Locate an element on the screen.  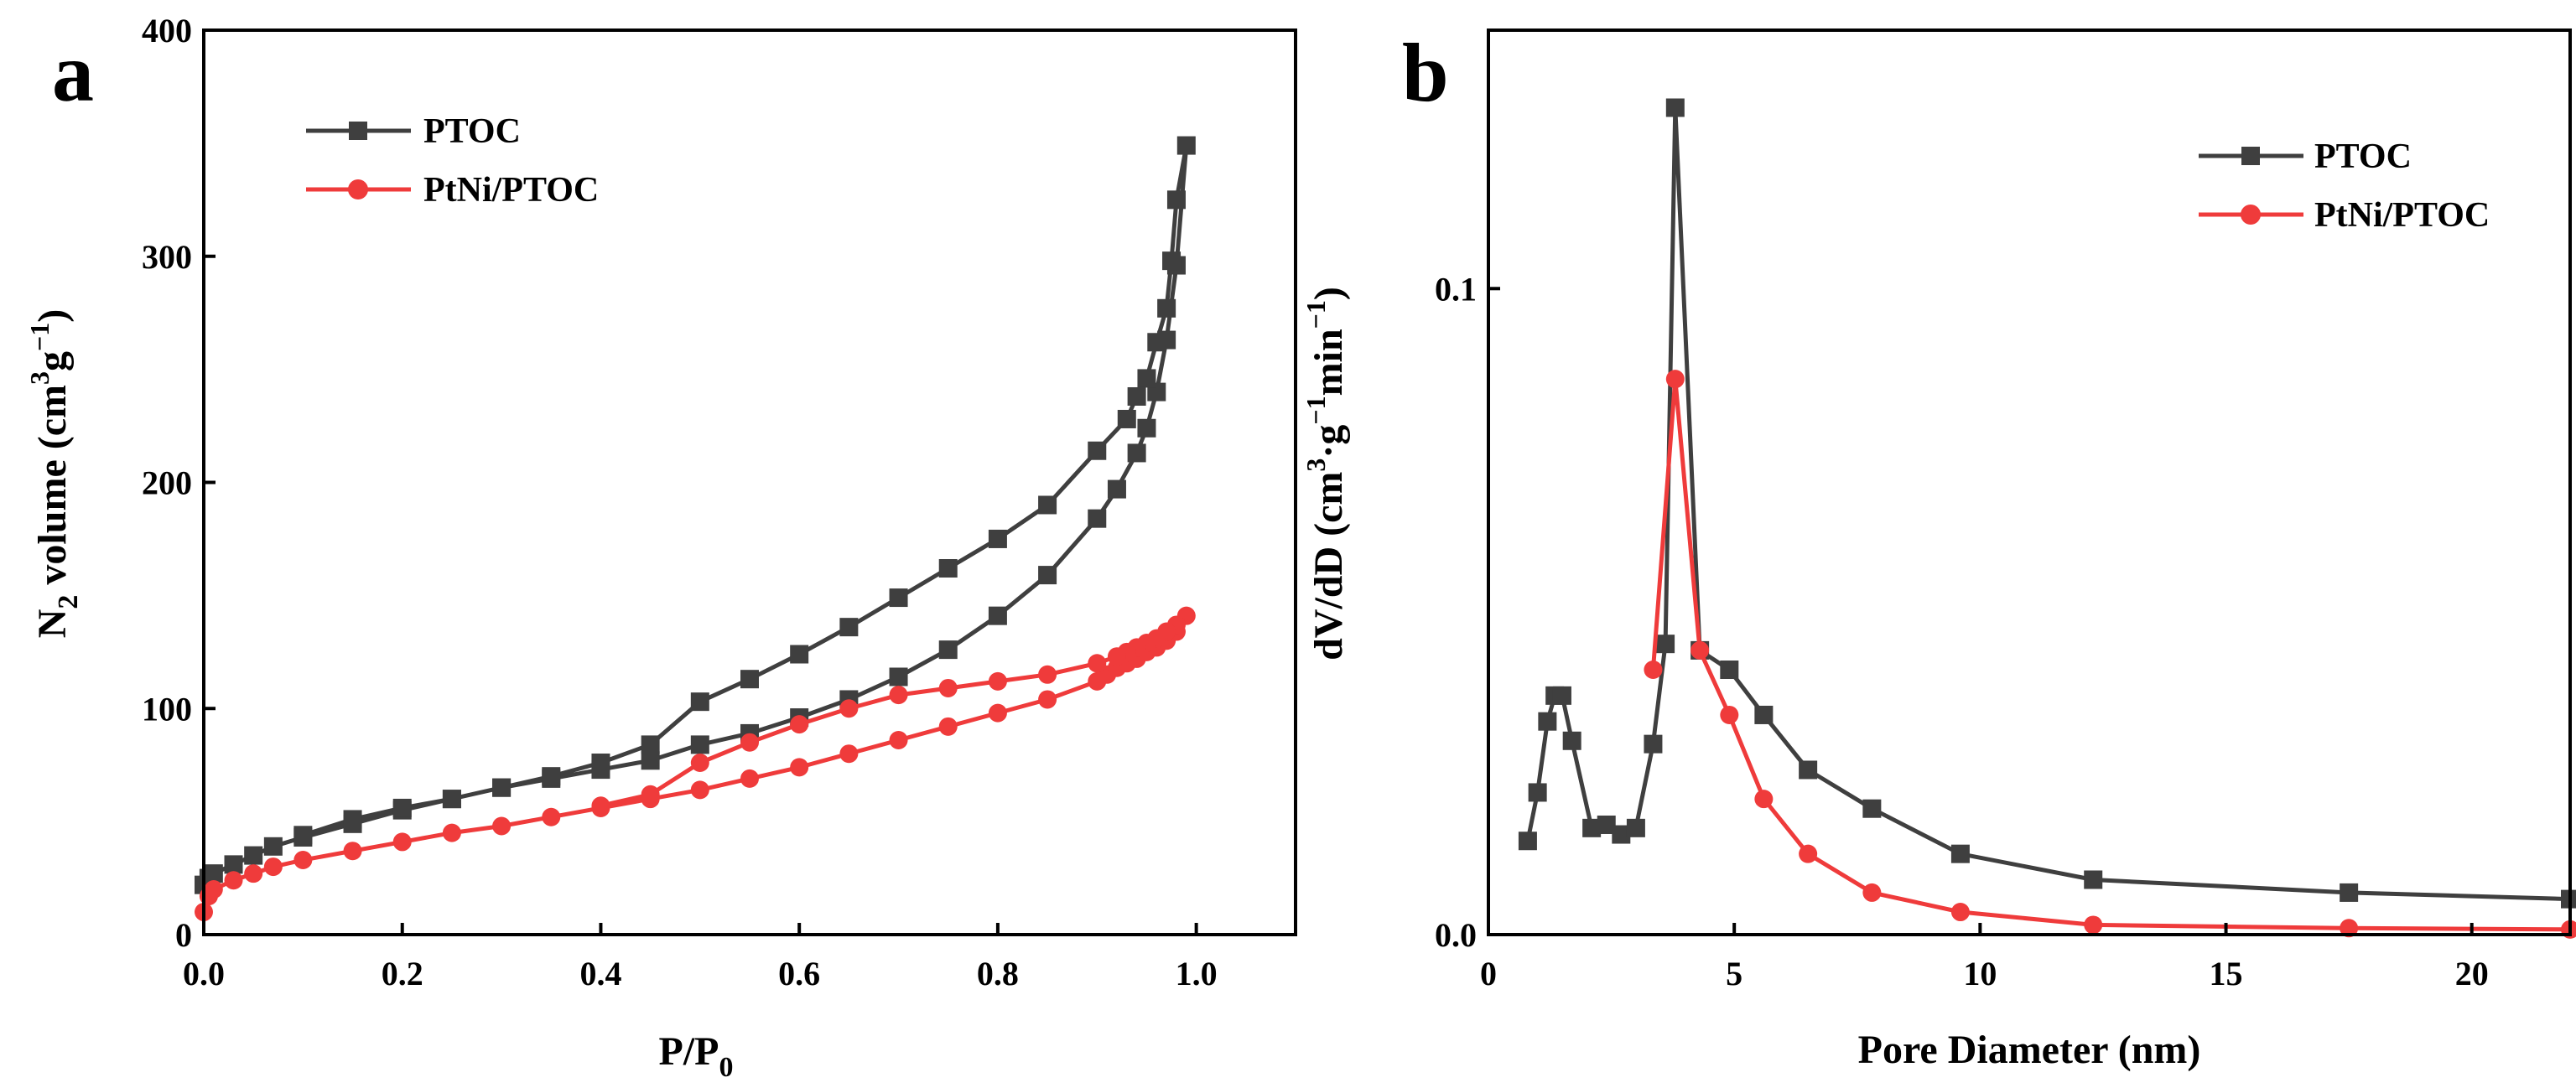
panel-b-x-tick-label: 5 is located at coordinates (1734, 974).